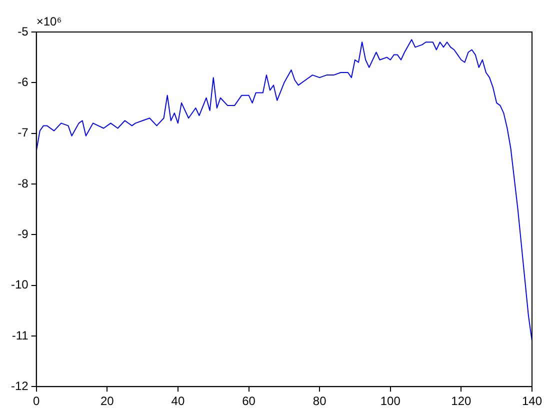  I want to click on y-tick-label: -7, so click(23, 133).